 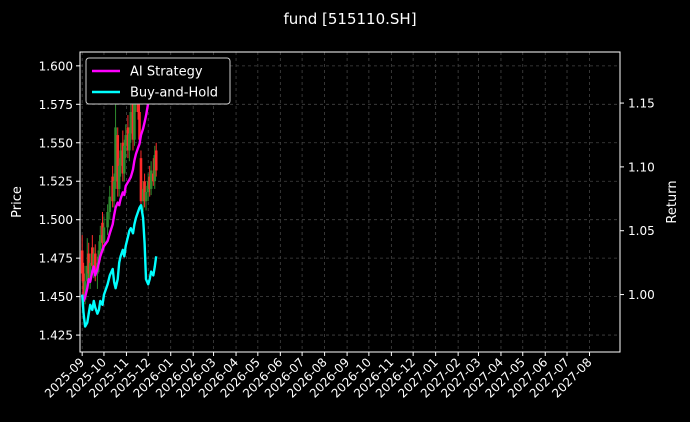 What do you see at coordinates (672, 201) in the screenshot?
I see `y-right-label: Return` at bounding box center [672, 201].